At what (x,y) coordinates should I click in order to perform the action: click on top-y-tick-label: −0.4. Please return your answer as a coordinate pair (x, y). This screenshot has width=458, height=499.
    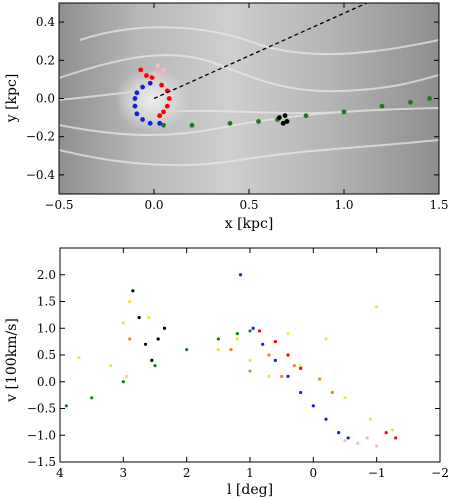
    Looking at the image, I should click on (41, 175).